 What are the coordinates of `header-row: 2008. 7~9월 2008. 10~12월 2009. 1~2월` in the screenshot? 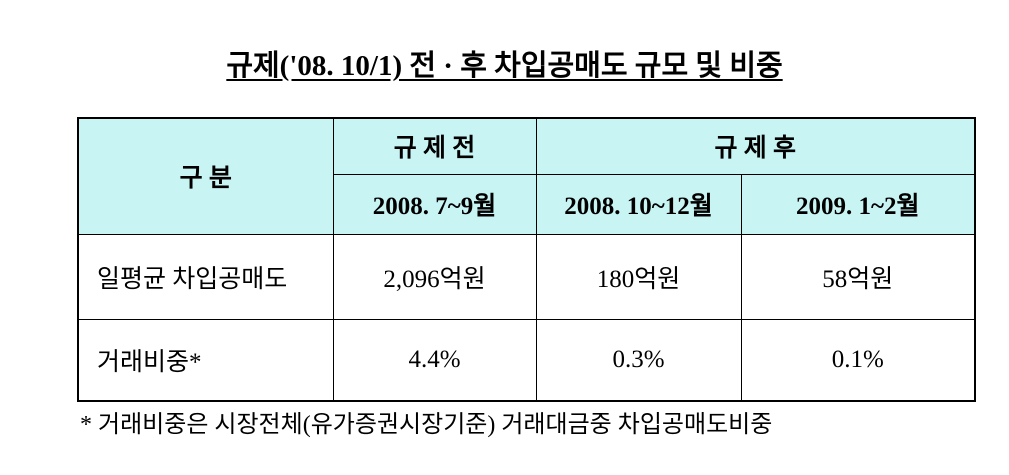 It's located at (527, 204).